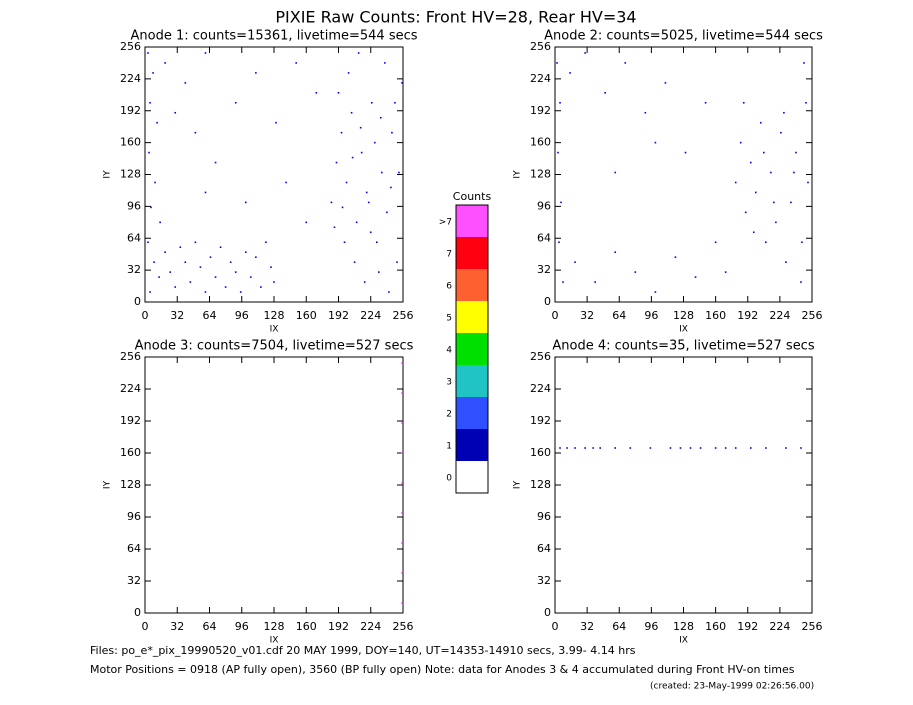 The width and height of the screenshot is (913, 705). Describe the element at coordinates (555, 626) in the screenshot. I see `x-tick-label: 0` at that location.